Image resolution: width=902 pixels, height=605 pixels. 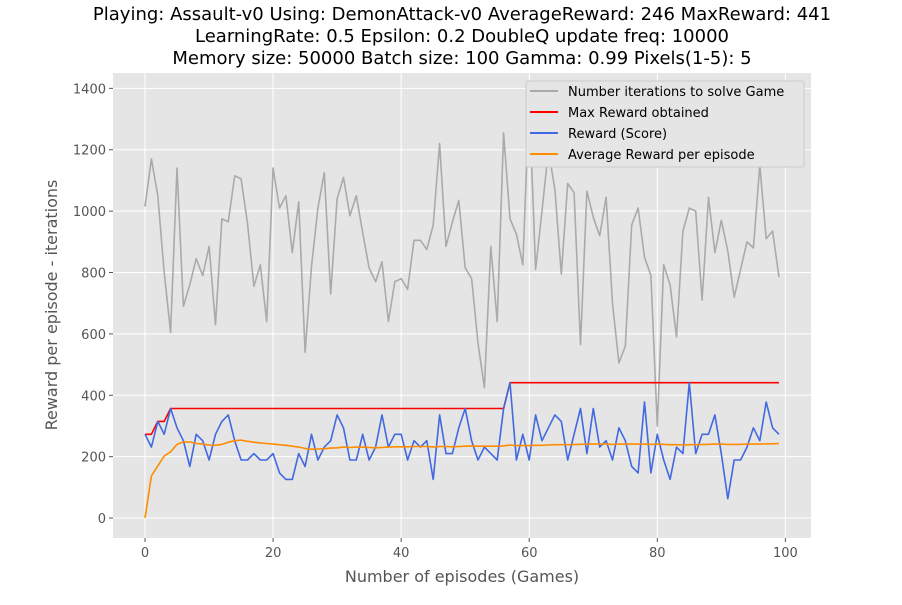 I want to click on legend-label: Max Reward obtained, so click(x=638, y=113).